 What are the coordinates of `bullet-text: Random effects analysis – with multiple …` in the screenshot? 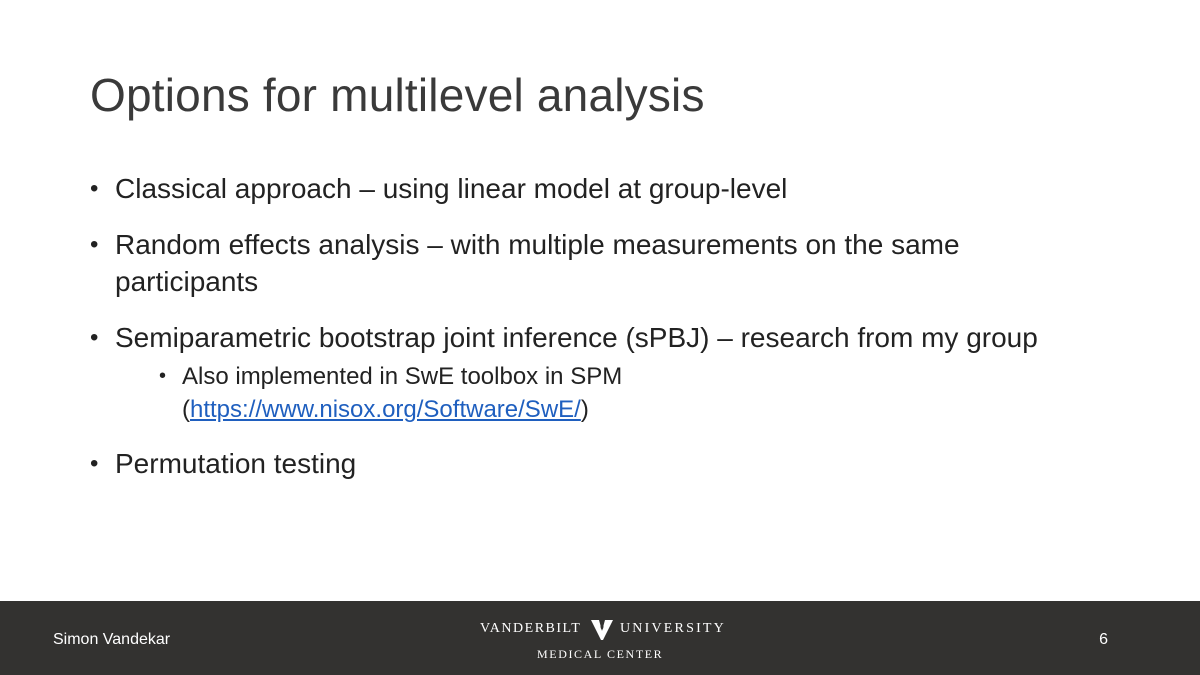 It's located at (537, 263).